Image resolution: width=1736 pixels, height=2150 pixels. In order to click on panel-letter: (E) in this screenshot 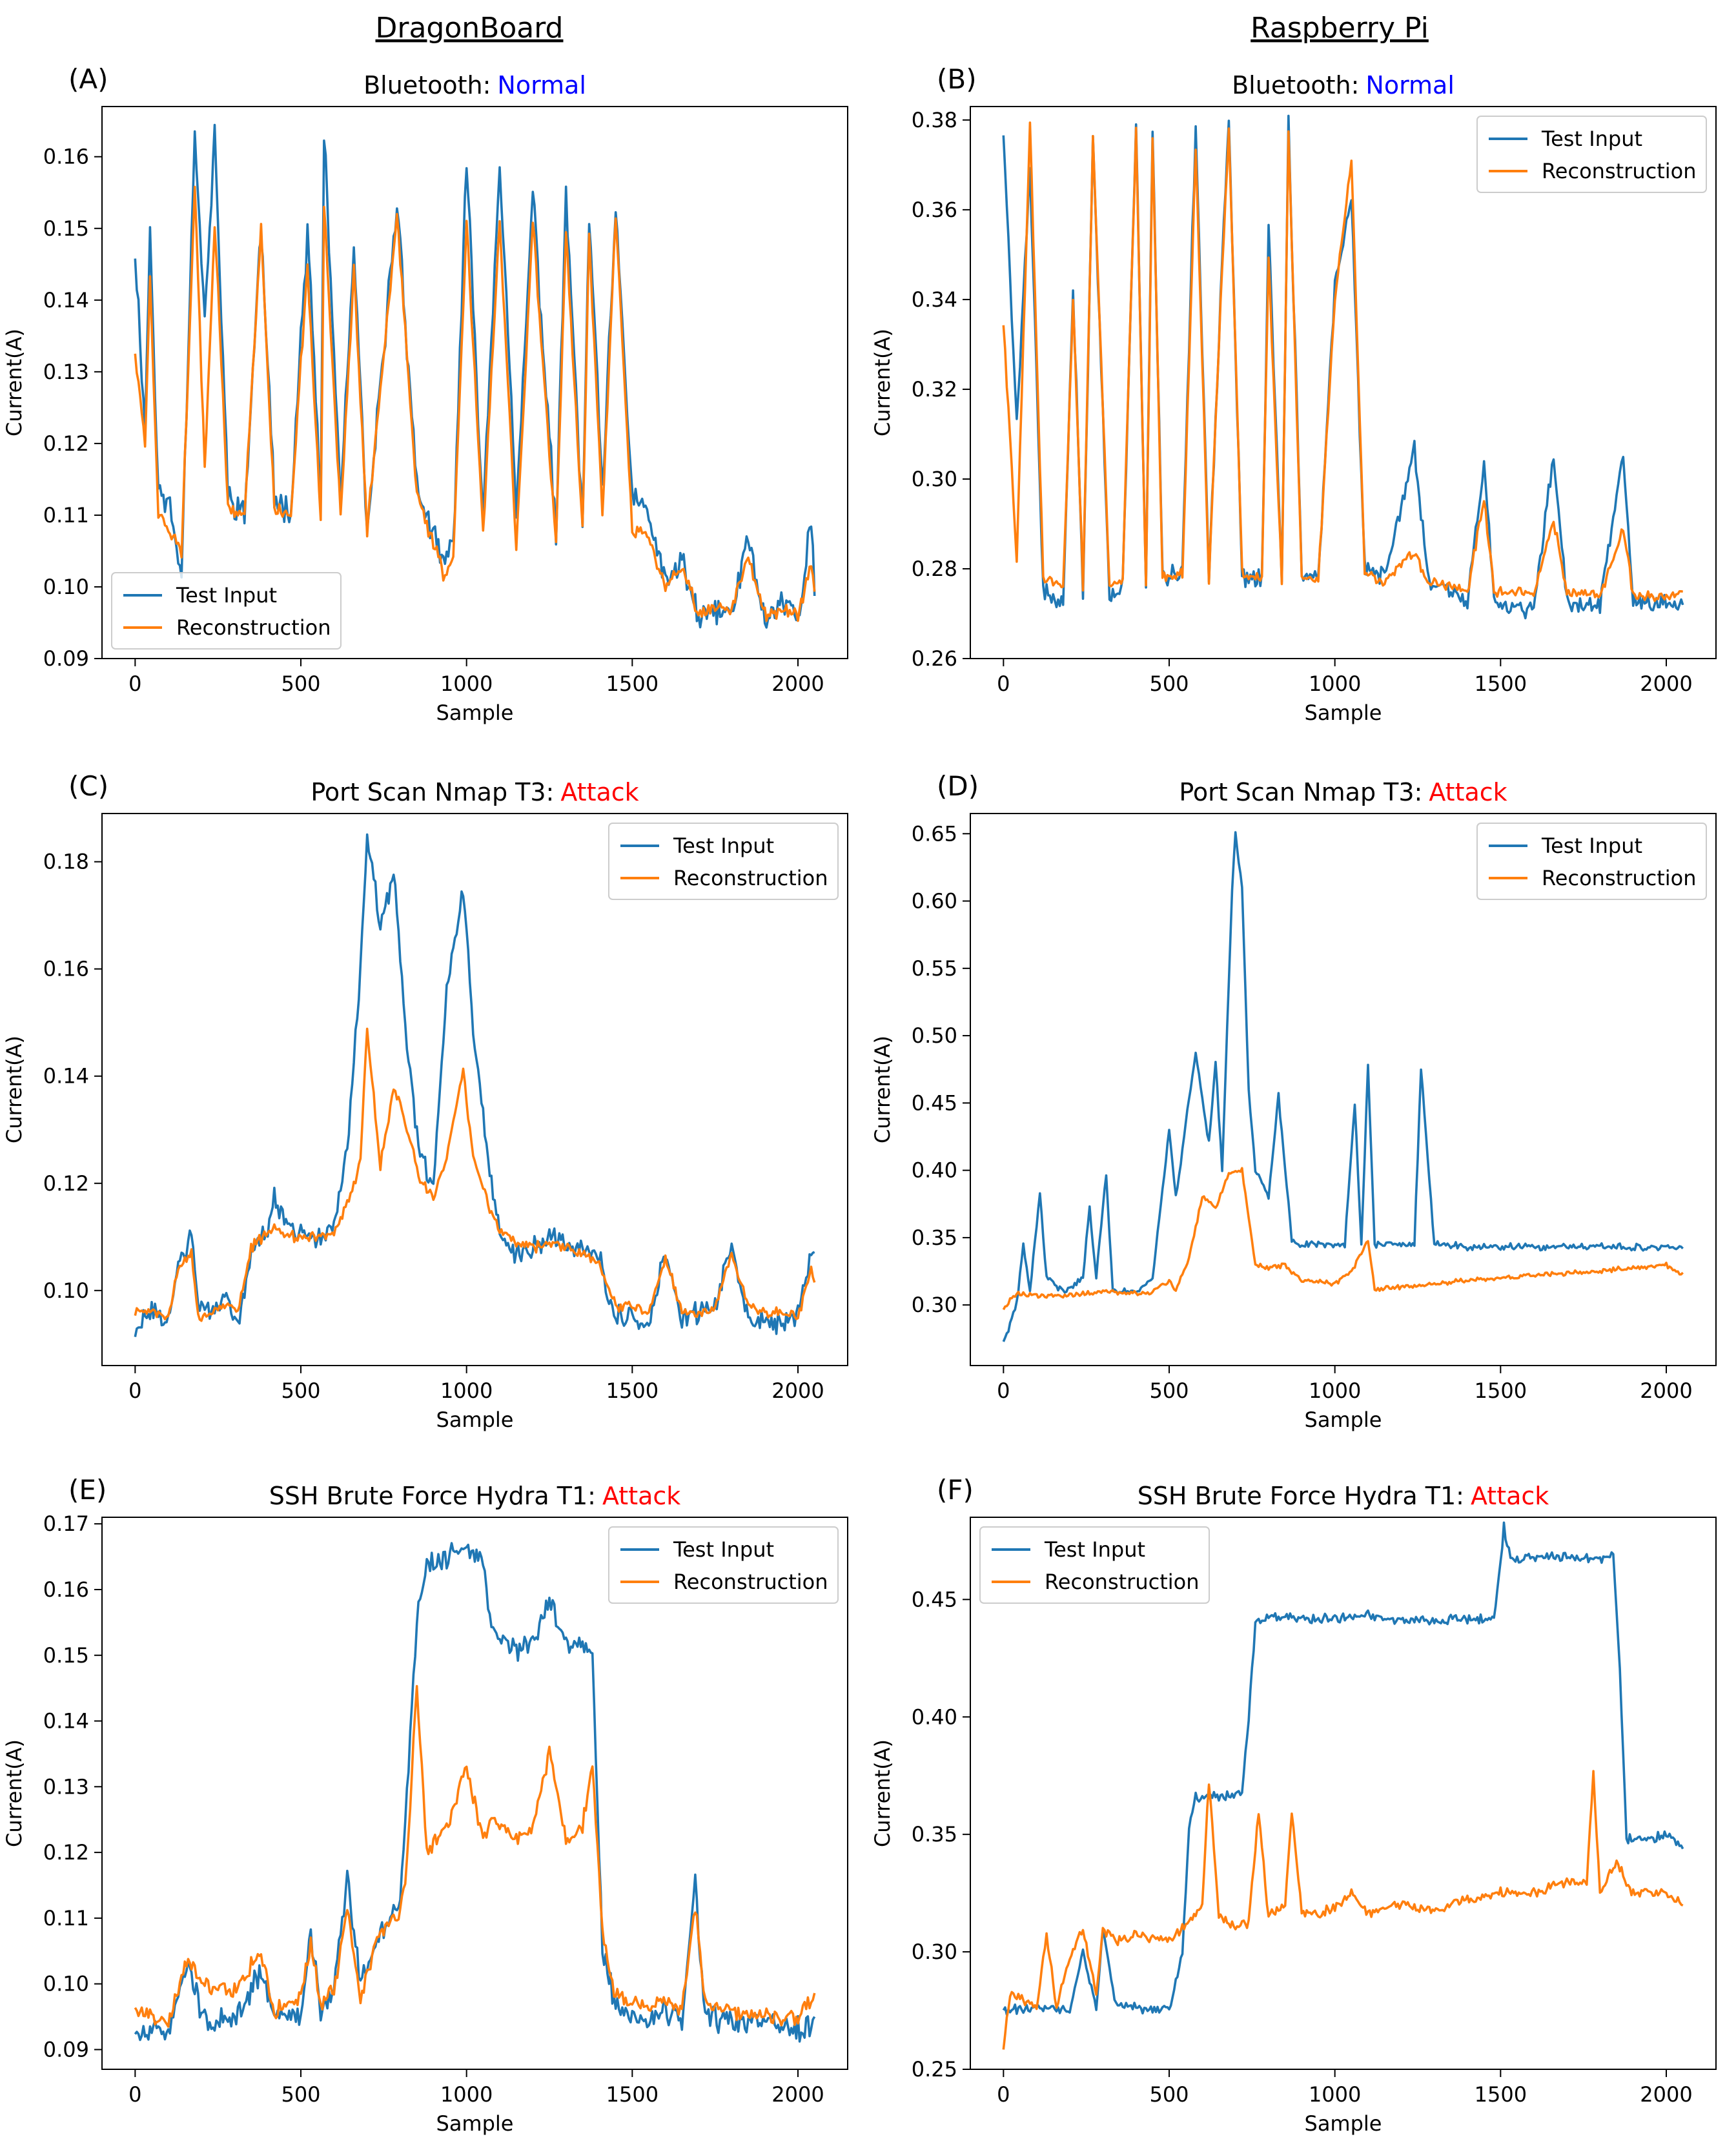, I will do `click(87, 1490)`.